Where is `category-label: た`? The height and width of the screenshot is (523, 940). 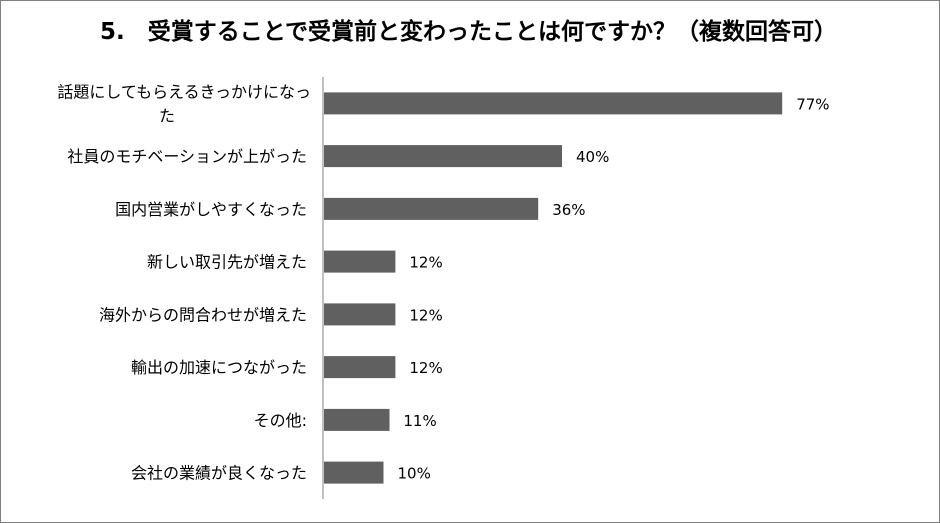 category-label: た is located at coordinates (167, 115).